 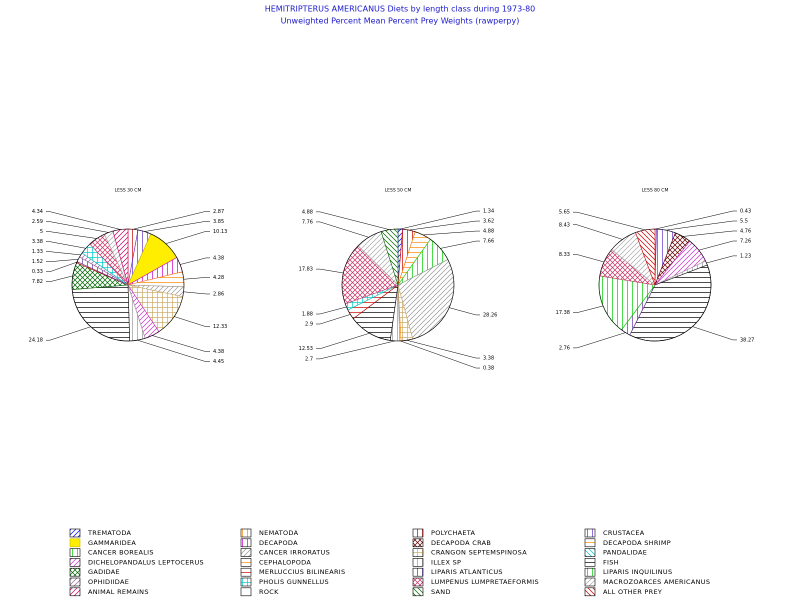 I want to click on slice-label: 3.85, so click(x=218, y=222).